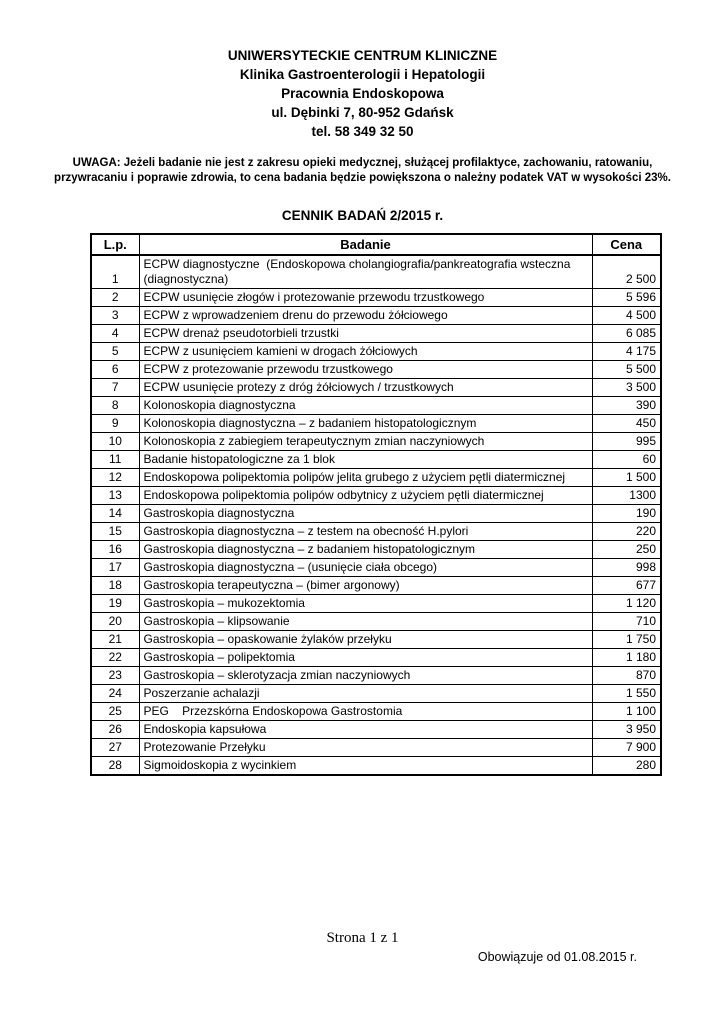  I want to click on row-number: 4, so click(115, 333).